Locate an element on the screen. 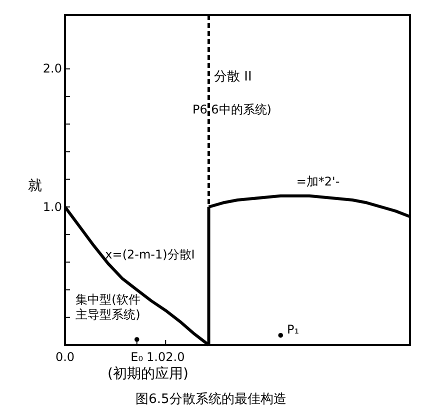 This screenshot has height=414, width=422. annotation: x=(2-m-1)分散I is located at coordinates (150, 254).